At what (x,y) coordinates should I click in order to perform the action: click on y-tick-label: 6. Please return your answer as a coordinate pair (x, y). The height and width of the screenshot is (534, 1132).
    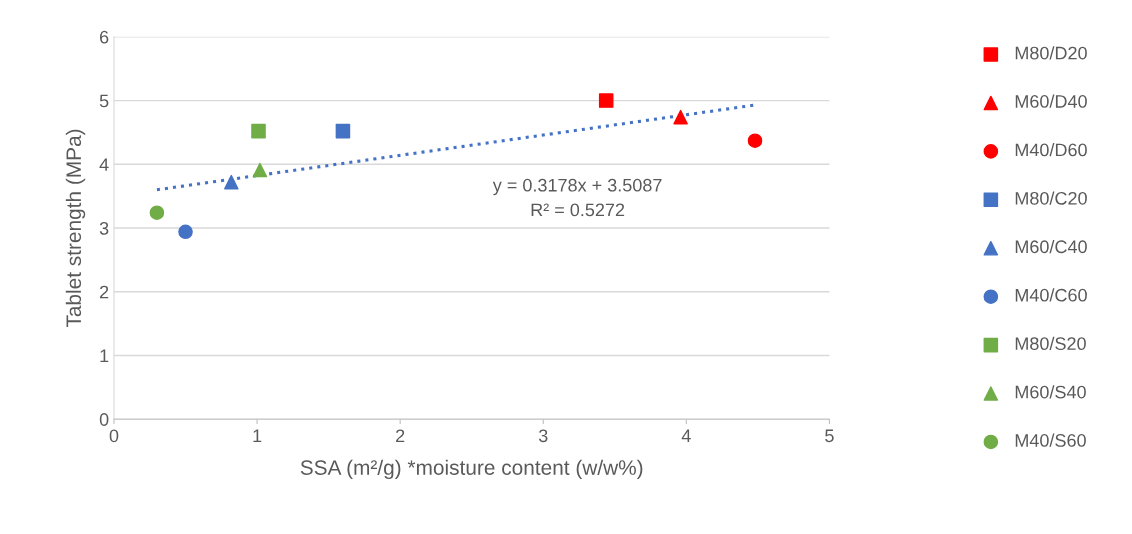
    Looking at the image, I should click on (104, 37).